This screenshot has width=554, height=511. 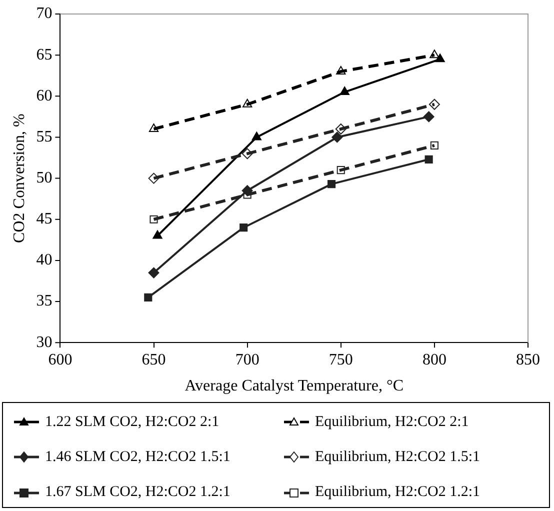 I want to click on x-tick-label: 750, so click(x=340, y=359).